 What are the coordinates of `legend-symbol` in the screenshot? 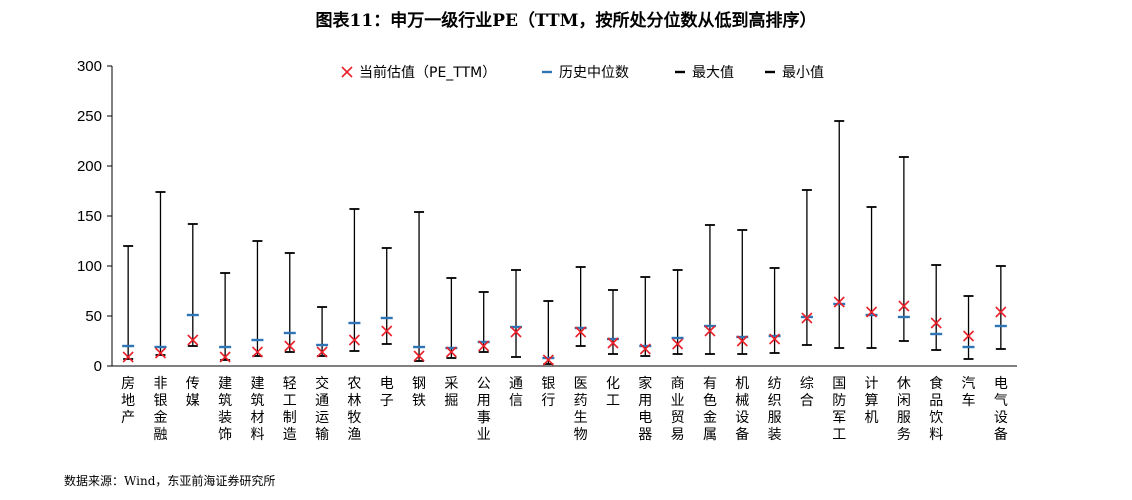 It's located at (347, 72).